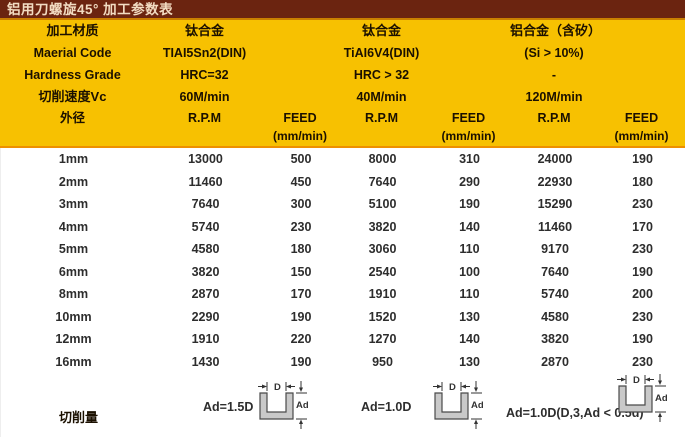  Describe the element at coordinates (382, 361) in the screenshot. I see `rpm-cell: 950` at that location.